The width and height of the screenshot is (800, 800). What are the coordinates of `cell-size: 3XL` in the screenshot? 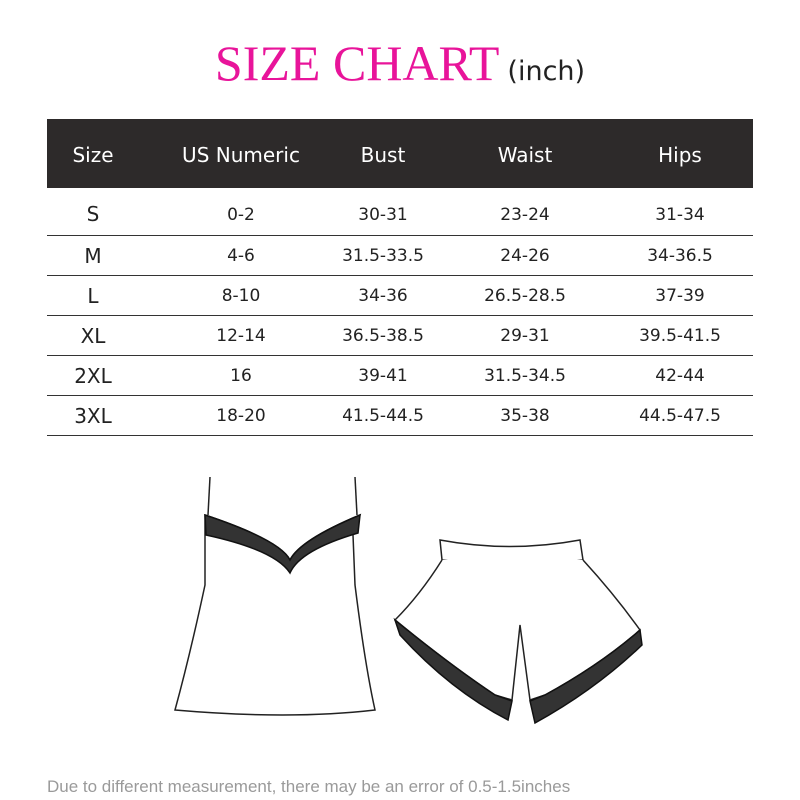 It's located at (93, 416).